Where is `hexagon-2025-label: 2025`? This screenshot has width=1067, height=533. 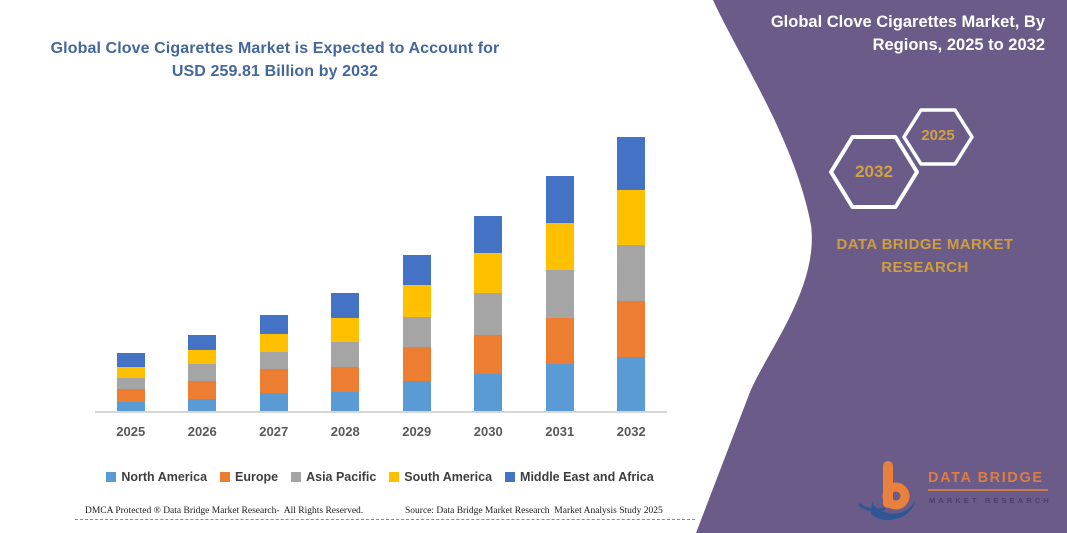 hexagon-2025-label: 2025 is located at coordinates (938, 135).